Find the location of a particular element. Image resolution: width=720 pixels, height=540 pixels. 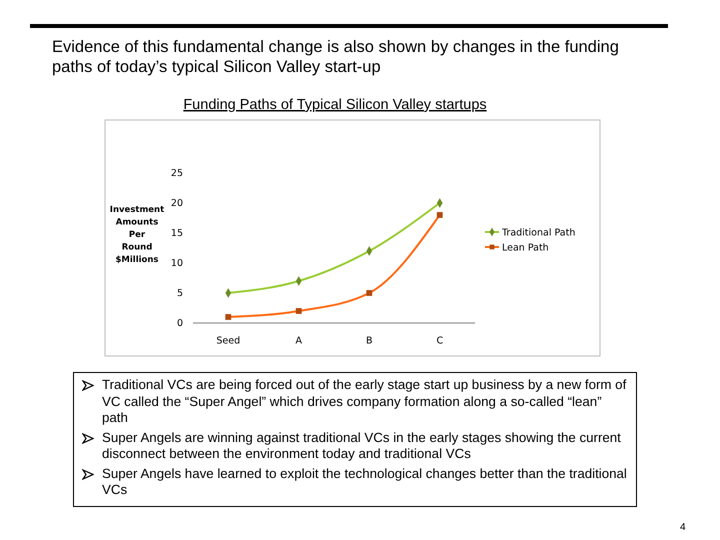

y-tick-label: 25 is located at coordinates (176, 174).